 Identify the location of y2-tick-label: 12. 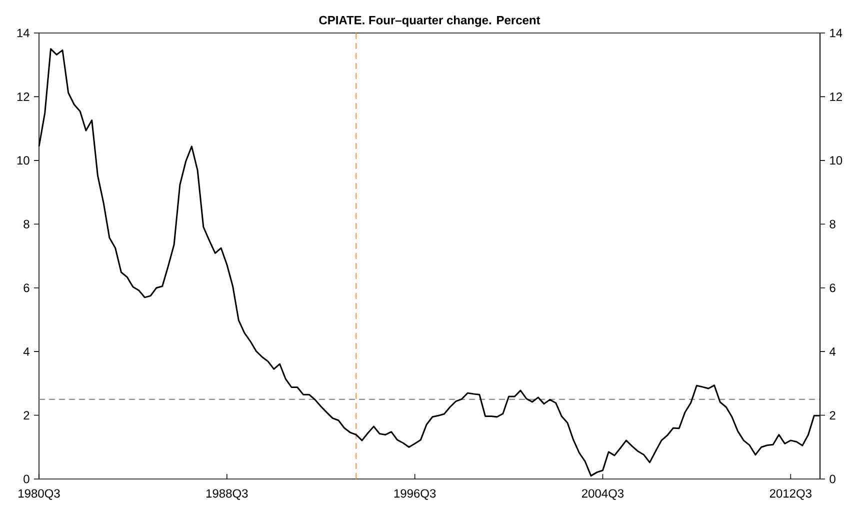
(836, 96).